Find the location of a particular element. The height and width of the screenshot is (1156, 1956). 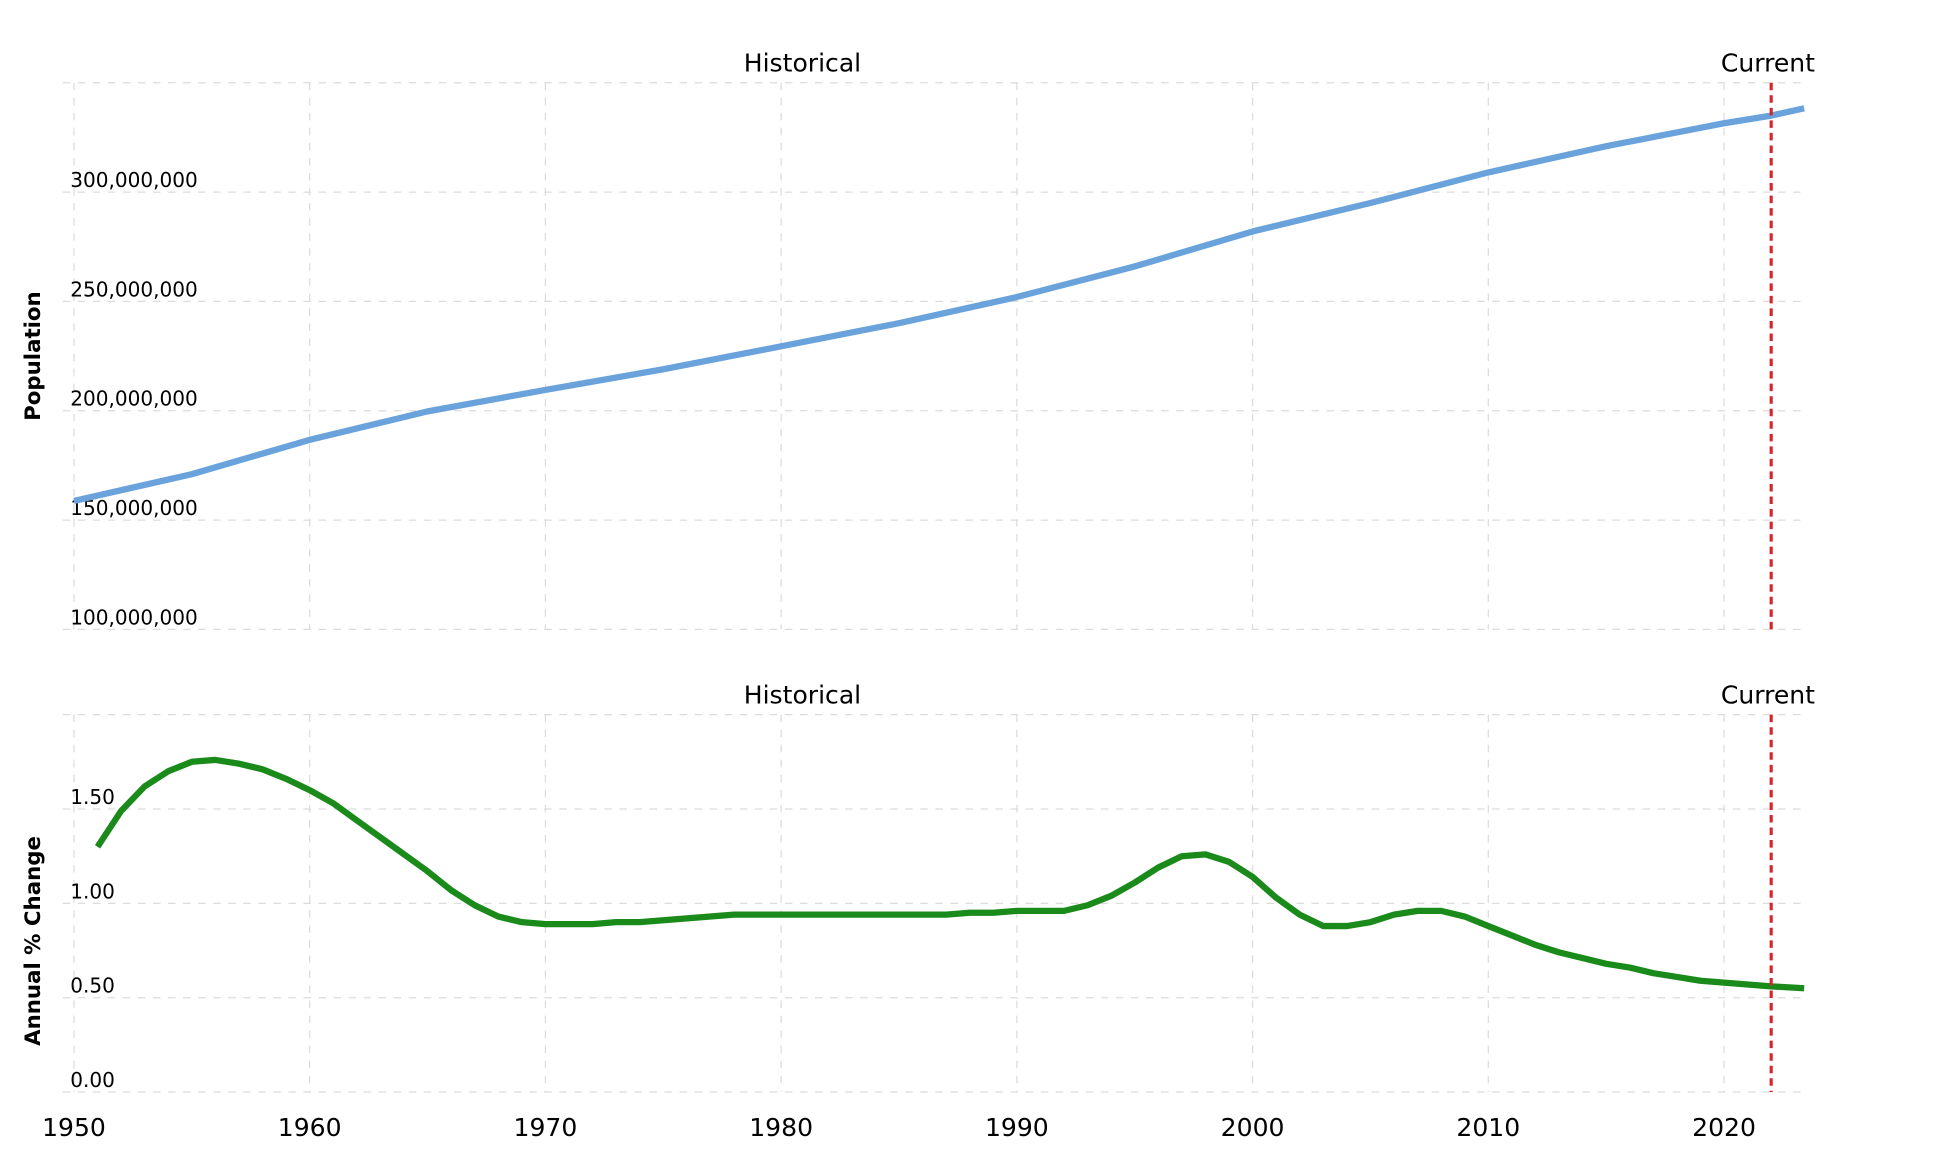

x-tick-label: 2000 is located at coordinates (1253, 1127).